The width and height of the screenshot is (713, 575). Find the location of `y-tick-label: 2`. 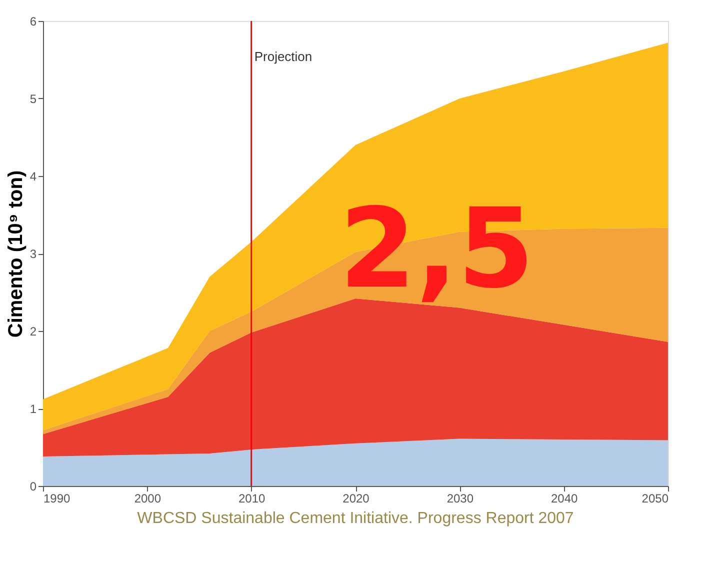

y-tick-label: 2 is located at coordinates (33, 331).